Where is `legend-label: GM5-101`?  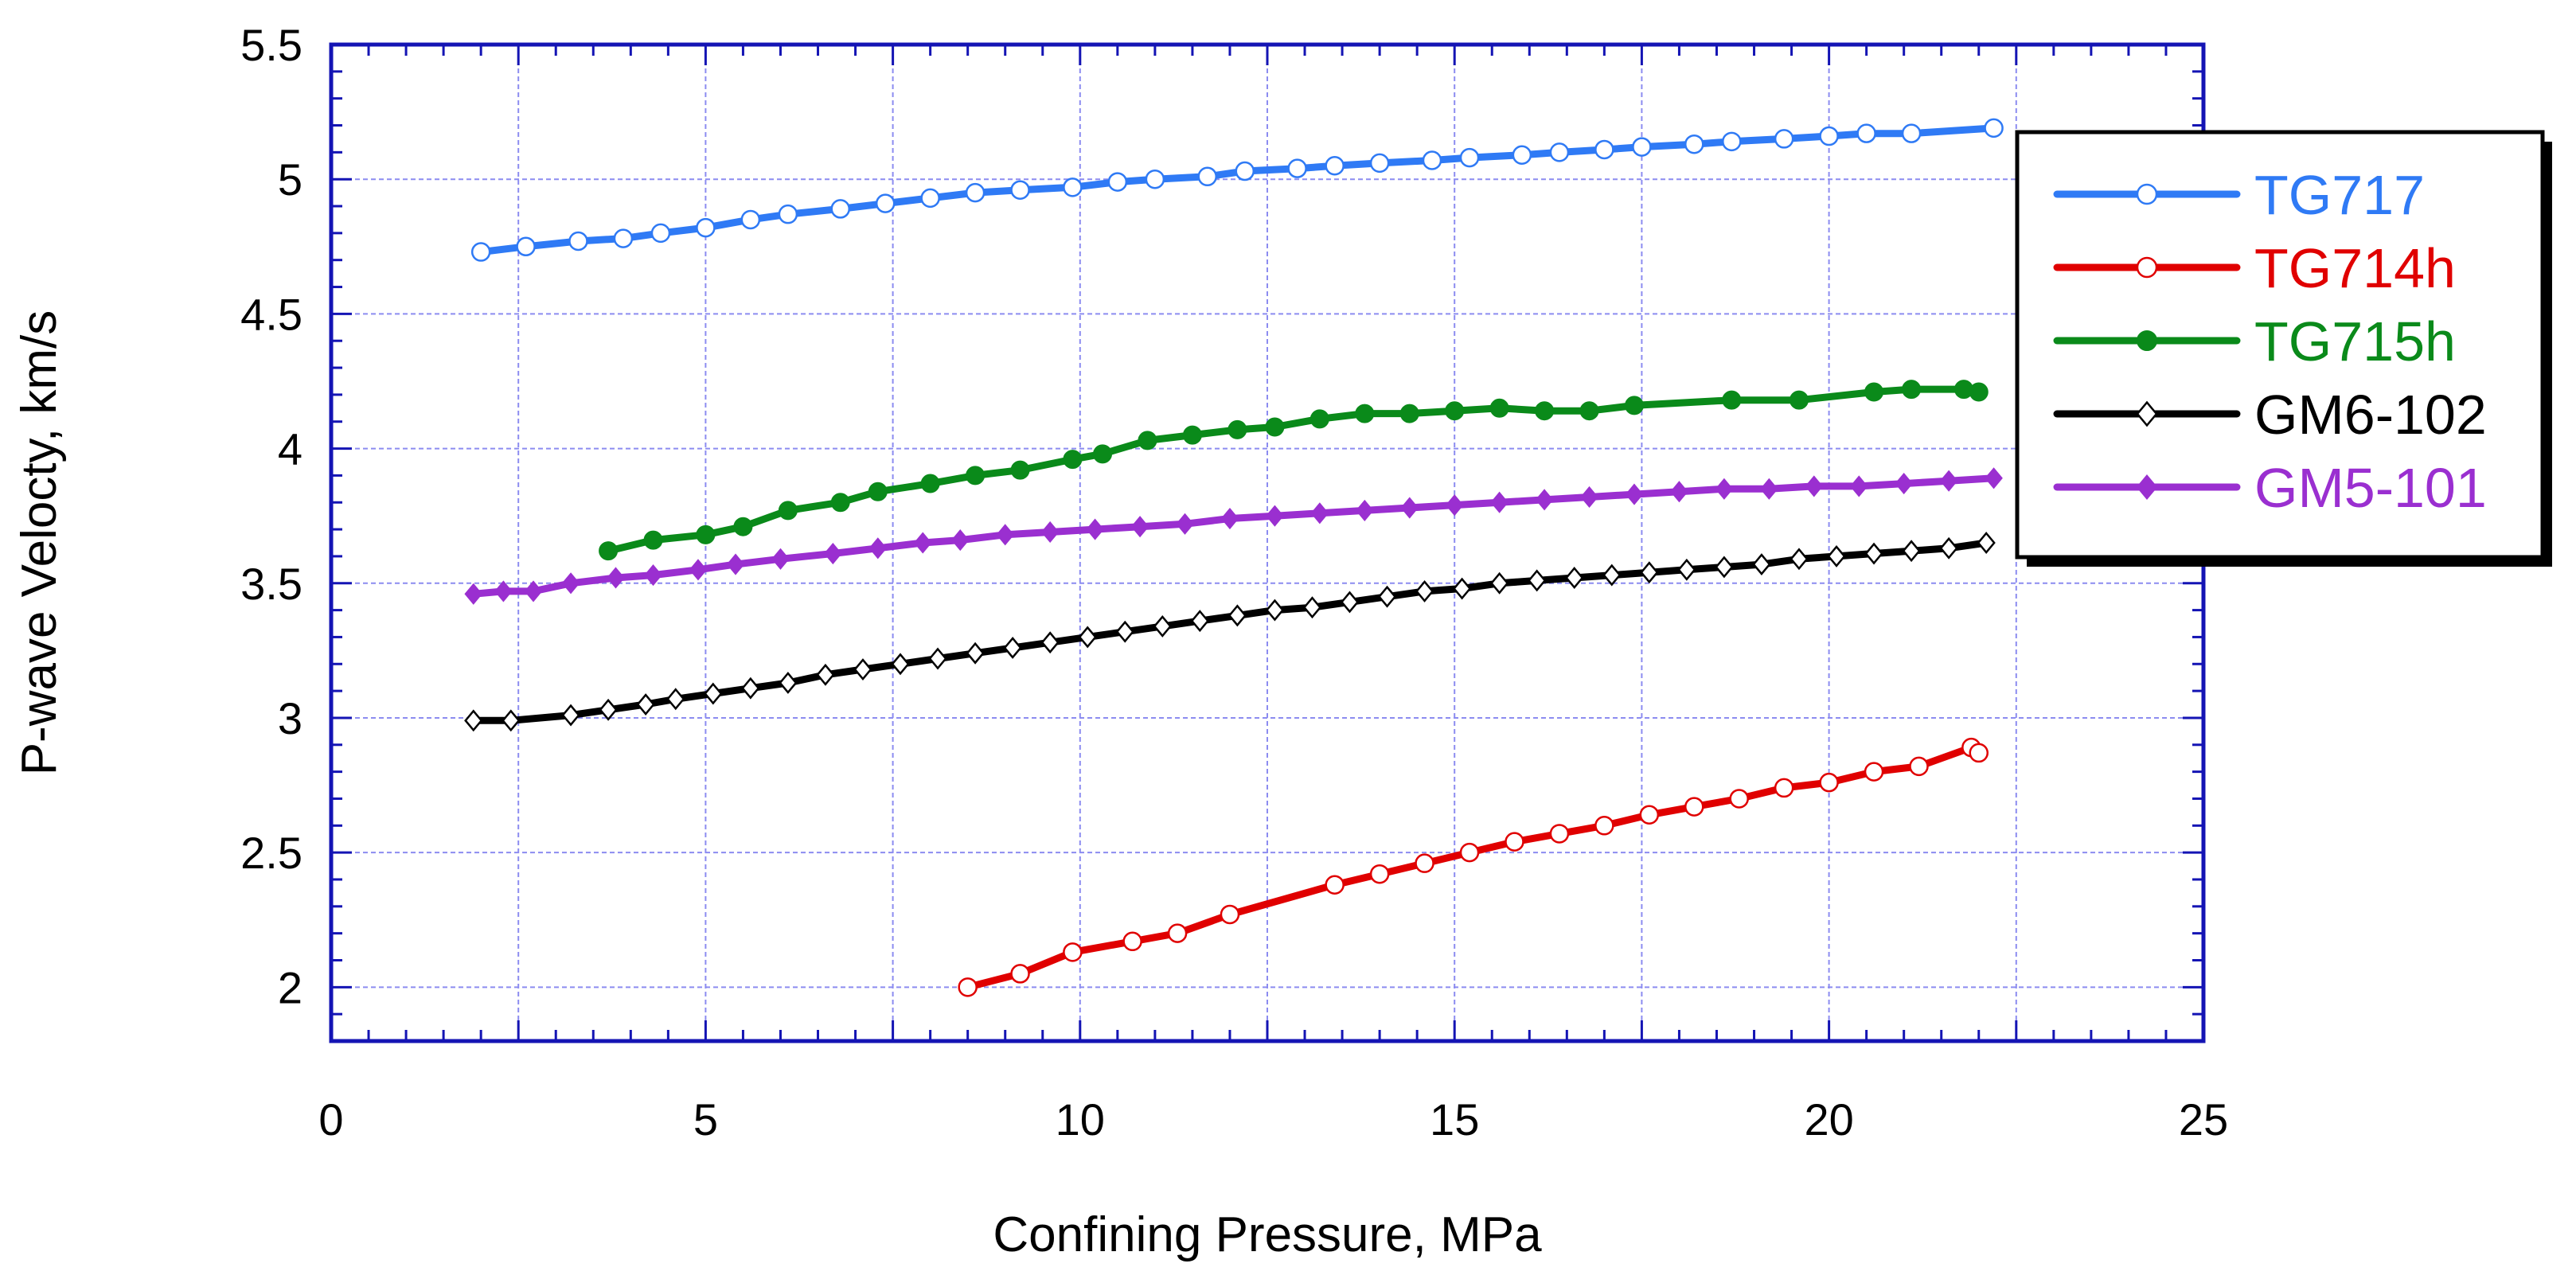
legend-label: GM5-101 is located at coordinates (2370, 488).